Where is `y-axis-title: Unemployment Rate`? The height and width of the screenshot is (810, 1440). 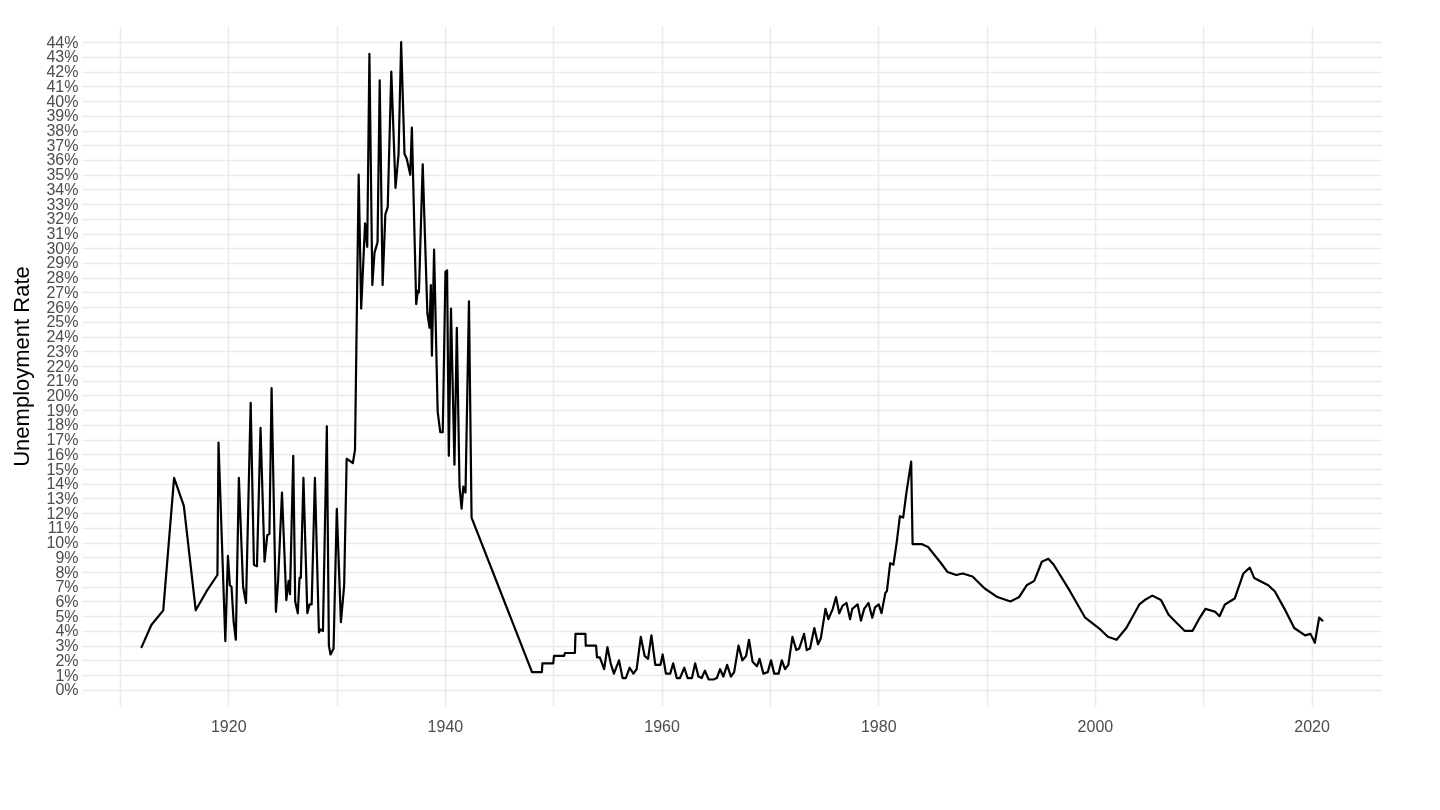
y-axis-title: Unemployment Rate is located at coordinates (22, 366).